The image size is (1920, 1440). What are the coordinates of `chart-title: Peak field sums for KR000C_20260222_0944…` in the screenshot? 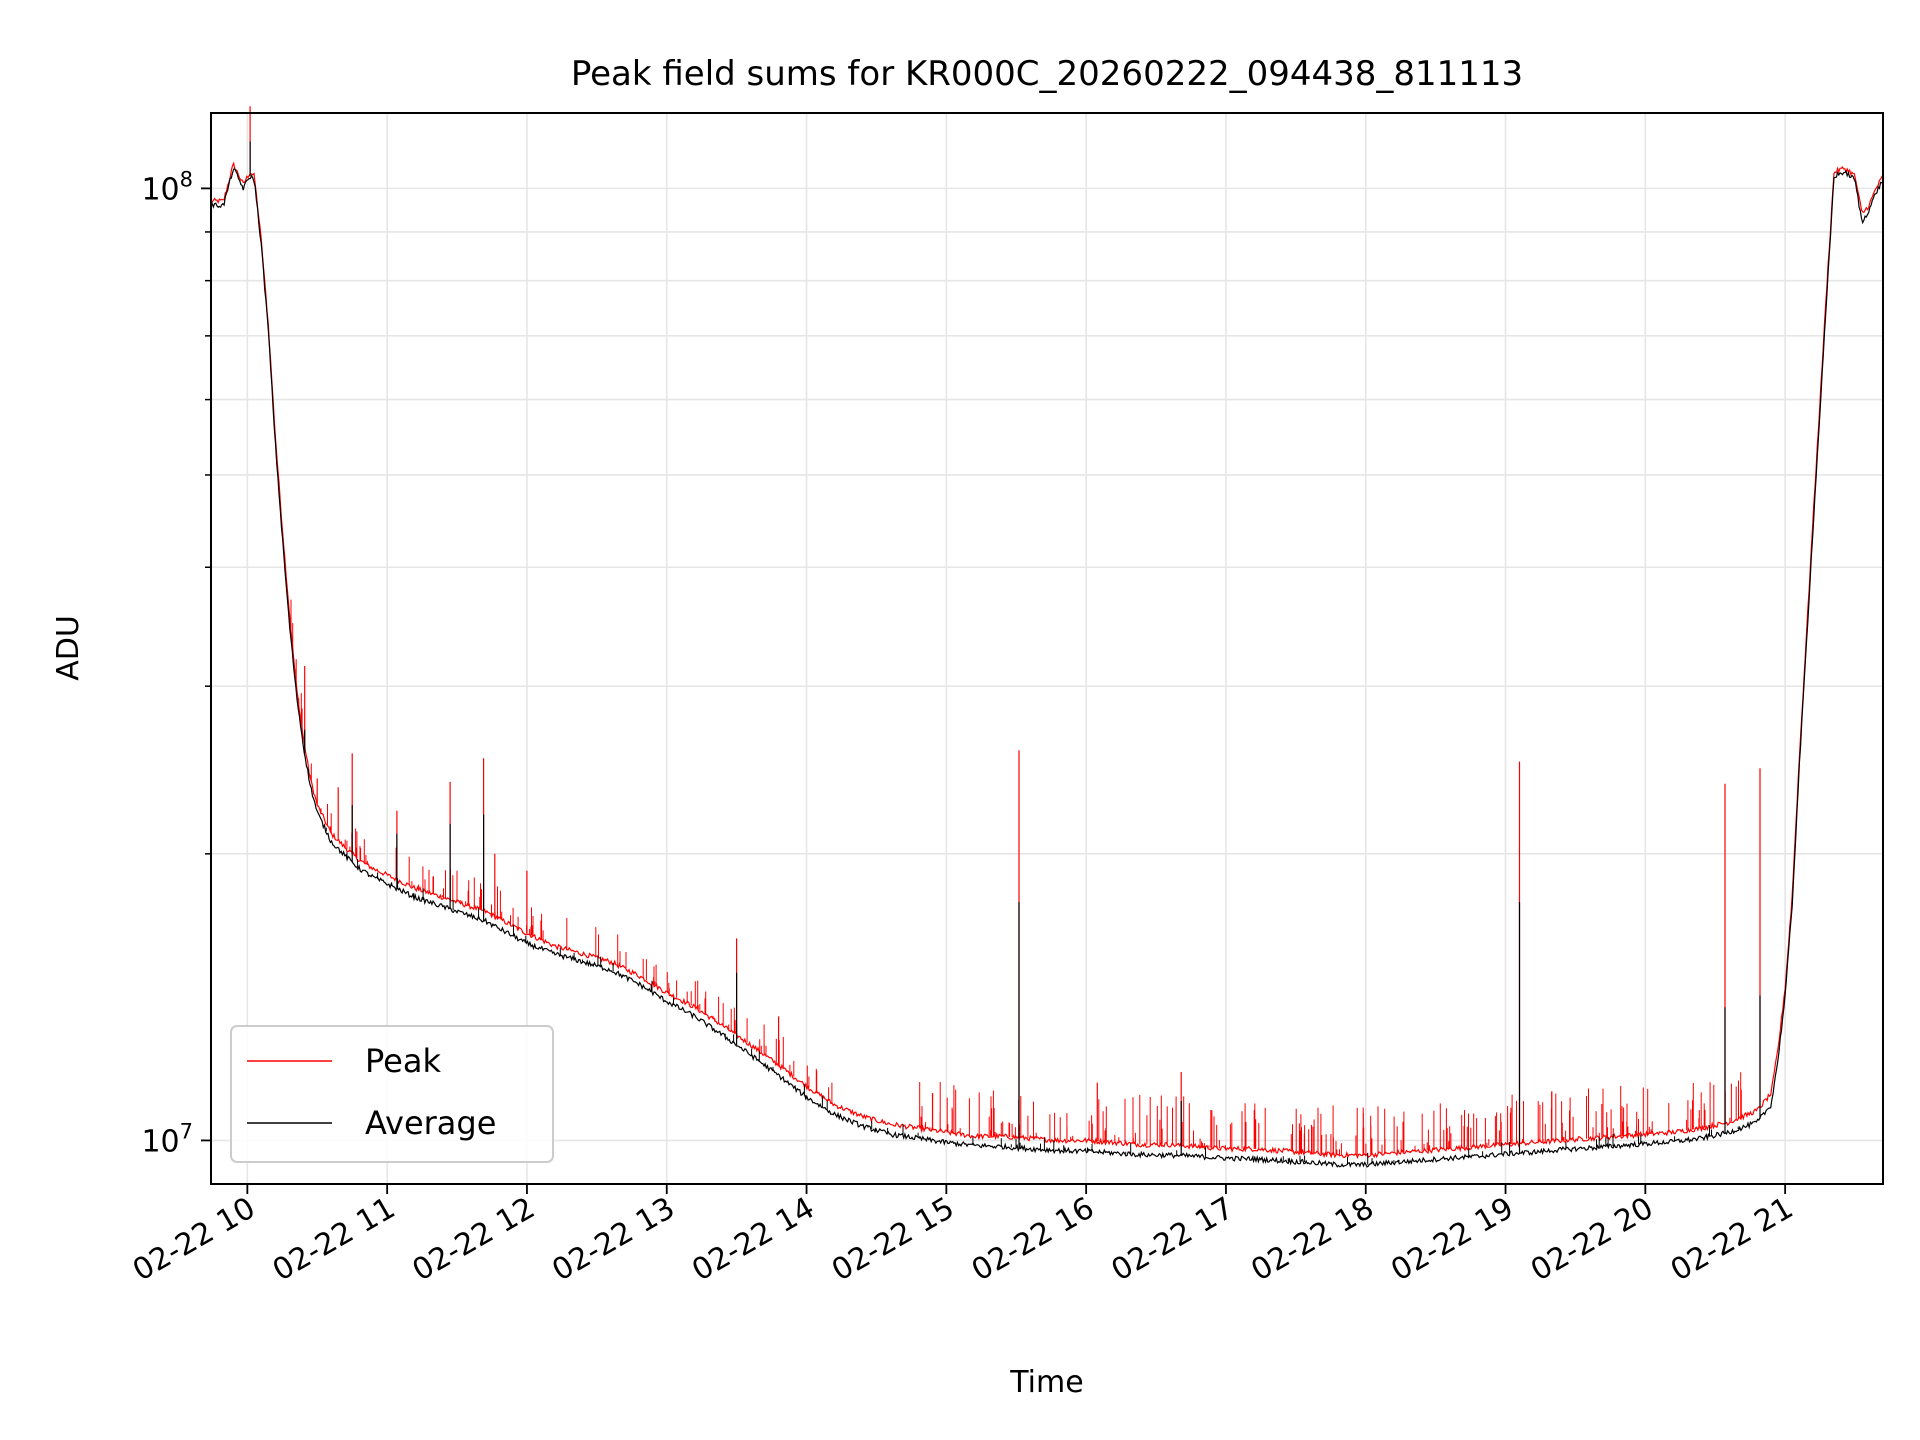 It's located at (1047, 74).